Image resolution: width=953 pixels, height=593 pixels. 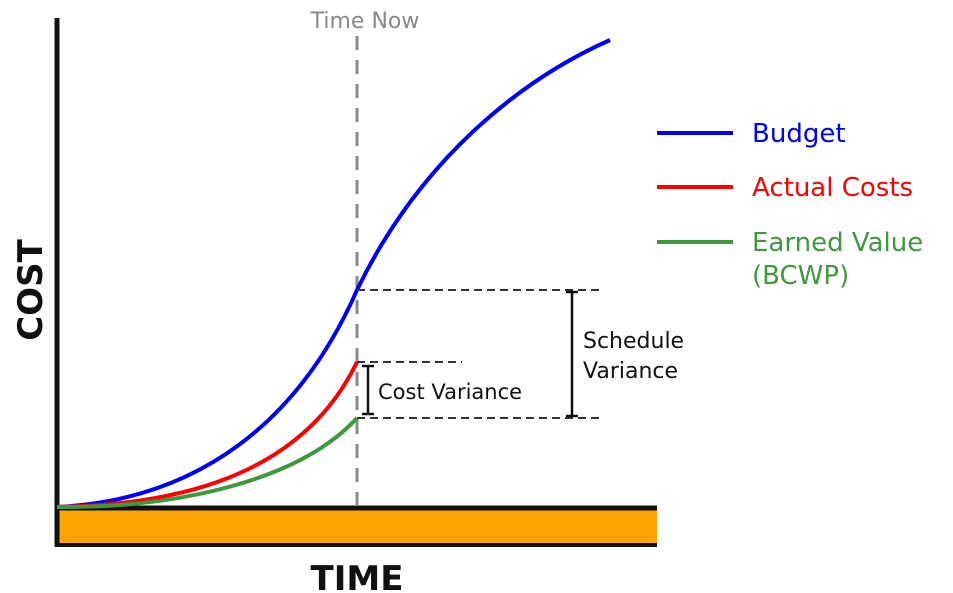 I want to click on legend-earned-line-2: (BCWP), so click(x=800, y=276).